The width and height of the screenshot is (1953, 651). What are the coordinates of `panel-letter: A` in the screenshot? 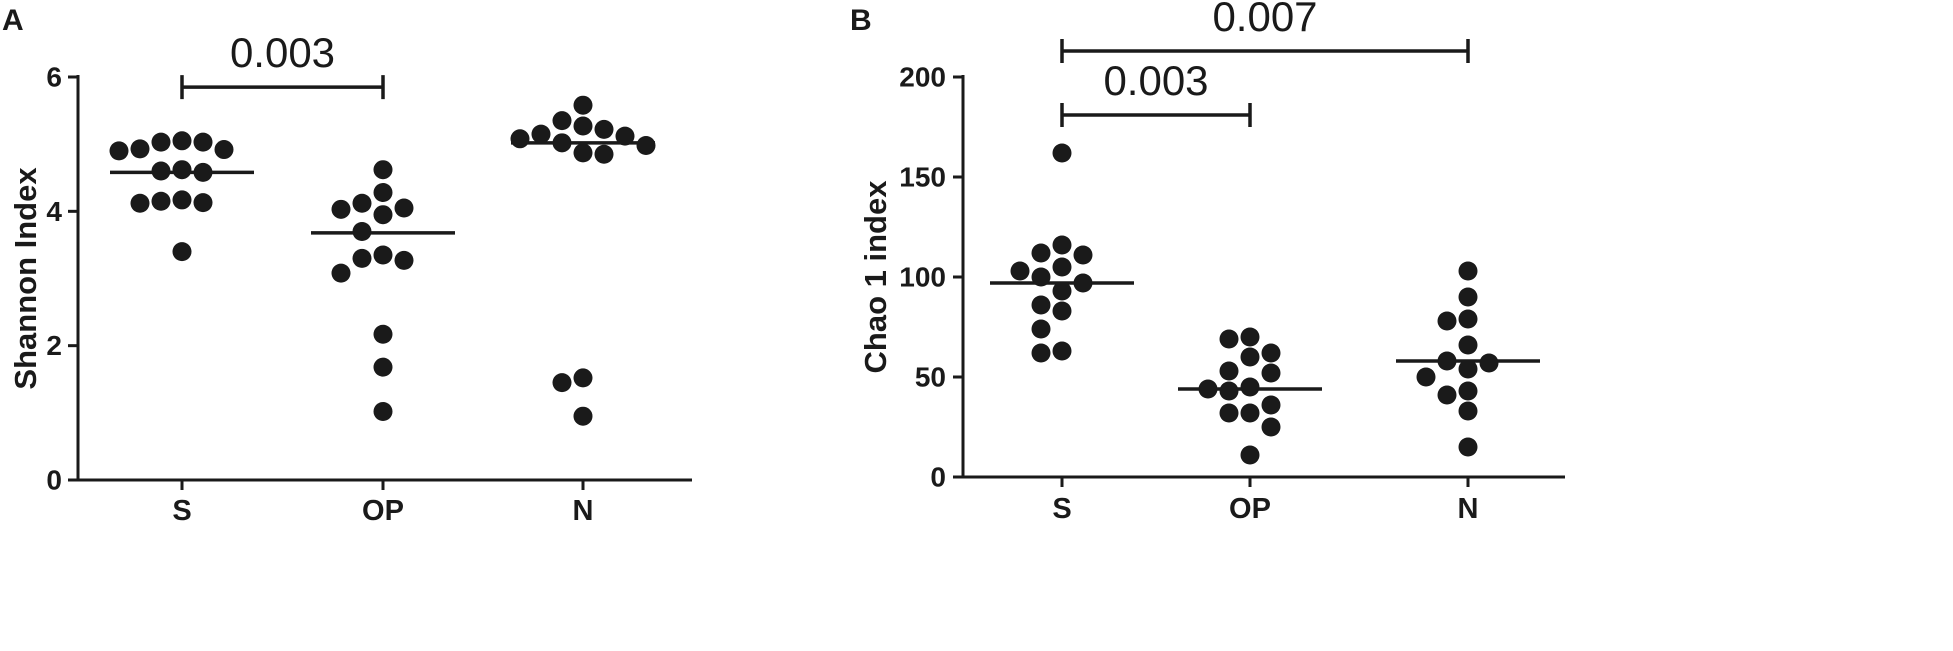 It's located at (13, 20).